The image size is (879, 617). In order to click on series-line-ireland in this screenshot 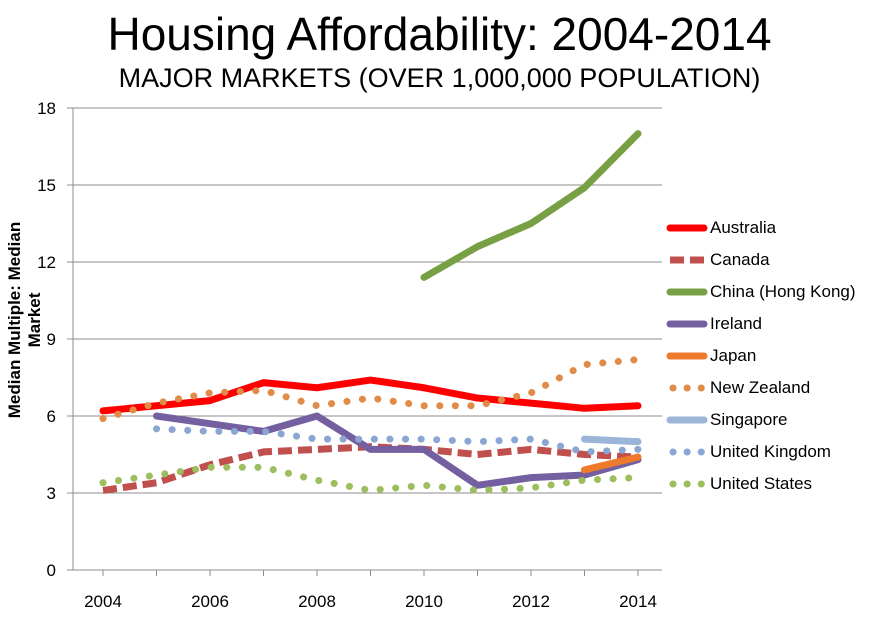, I will do `click(397, 450)`.